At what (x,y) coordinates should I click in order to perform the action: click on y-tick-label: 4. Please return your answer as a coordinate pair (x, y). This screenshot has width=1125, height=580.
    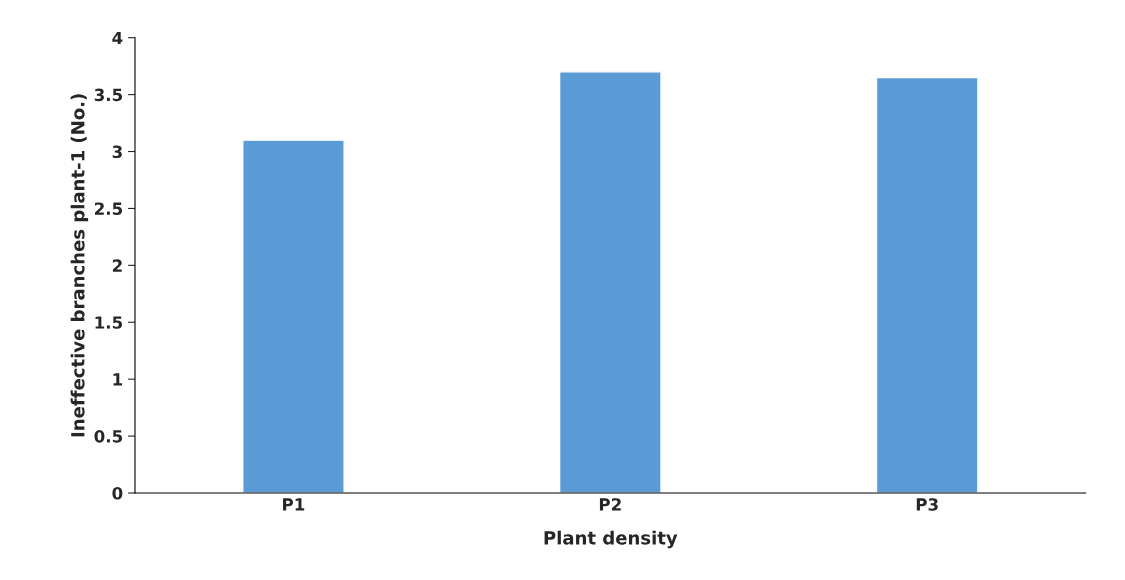
    Looking at the image, I should click on (117, 38).